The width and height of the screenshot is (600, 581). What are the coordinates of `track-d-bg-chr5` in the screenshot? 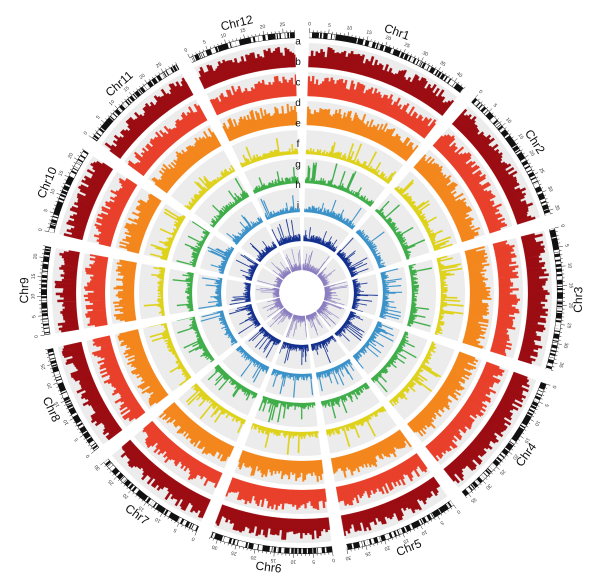 It's located at (361, 430).